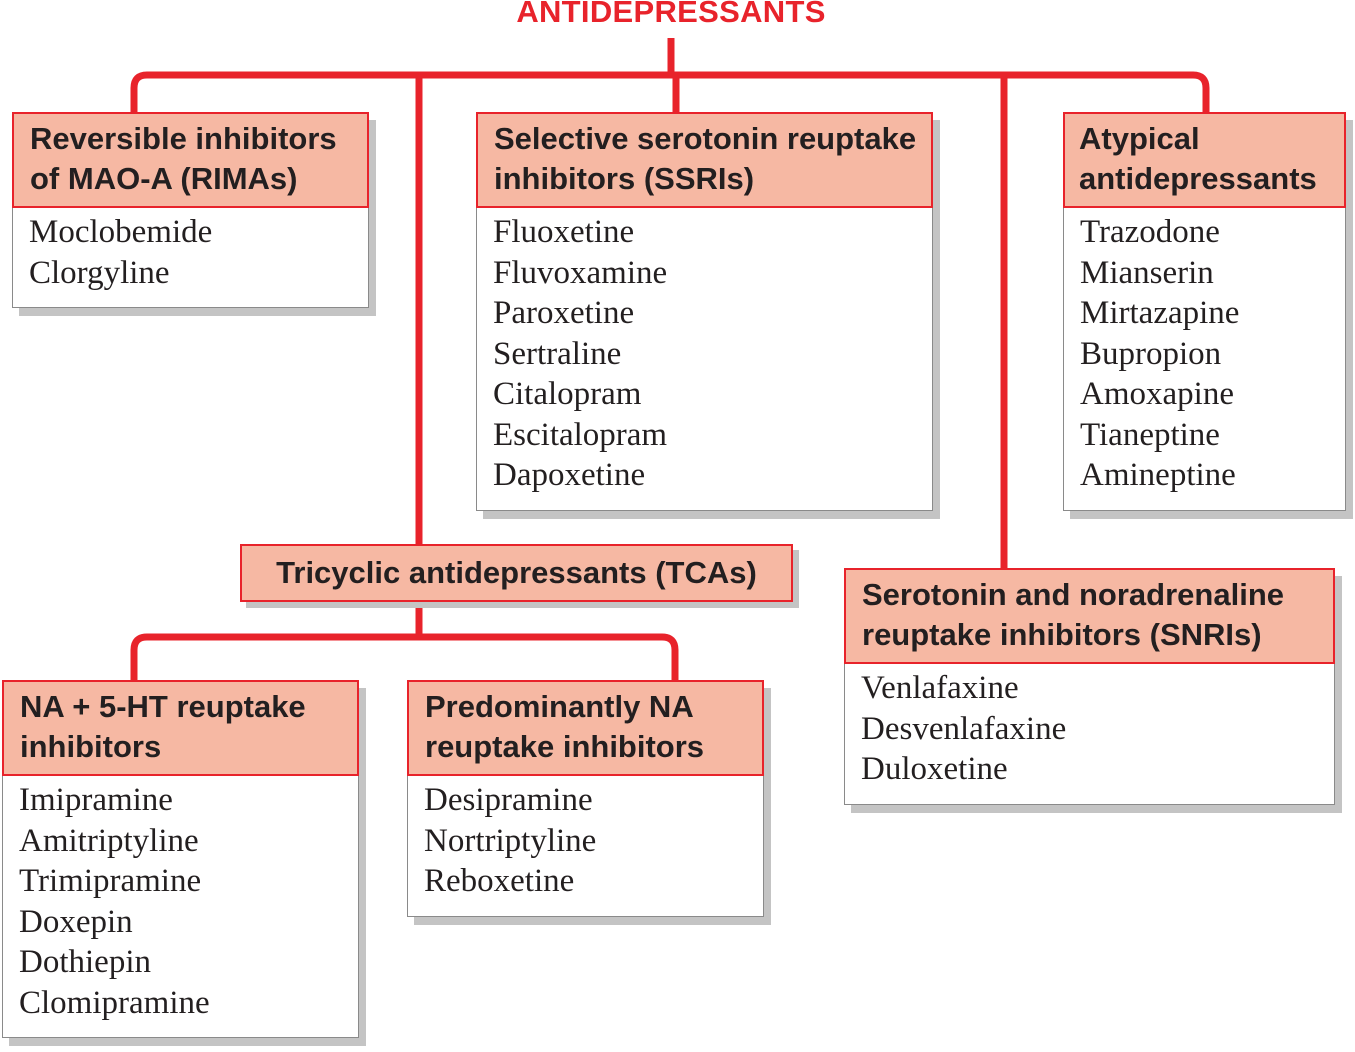 This screenshot has height=1052, width=1355. I want to click on drug-item: Imipramine, so click(96, 800).